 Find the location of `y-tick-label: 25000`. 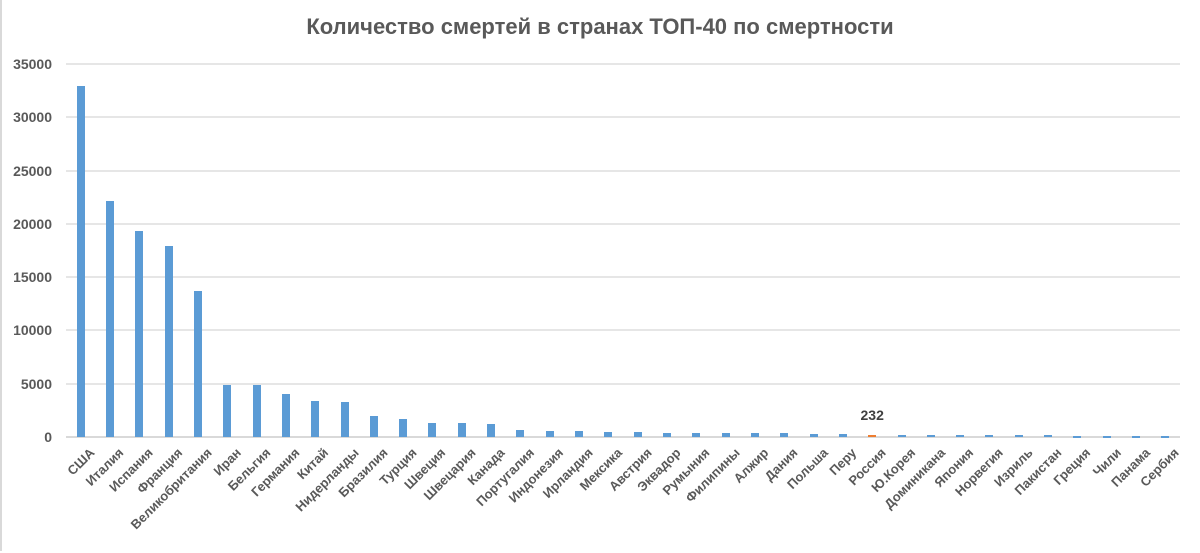

y-tick-label: 25000 is located at coordinates (32, 170).